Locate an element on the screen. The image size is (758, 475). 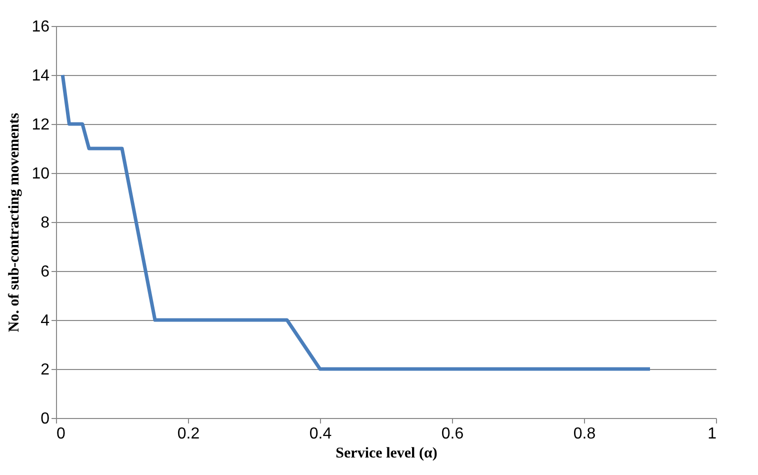
x-tick-label: 0.4 is located at coordinates (320, 434).